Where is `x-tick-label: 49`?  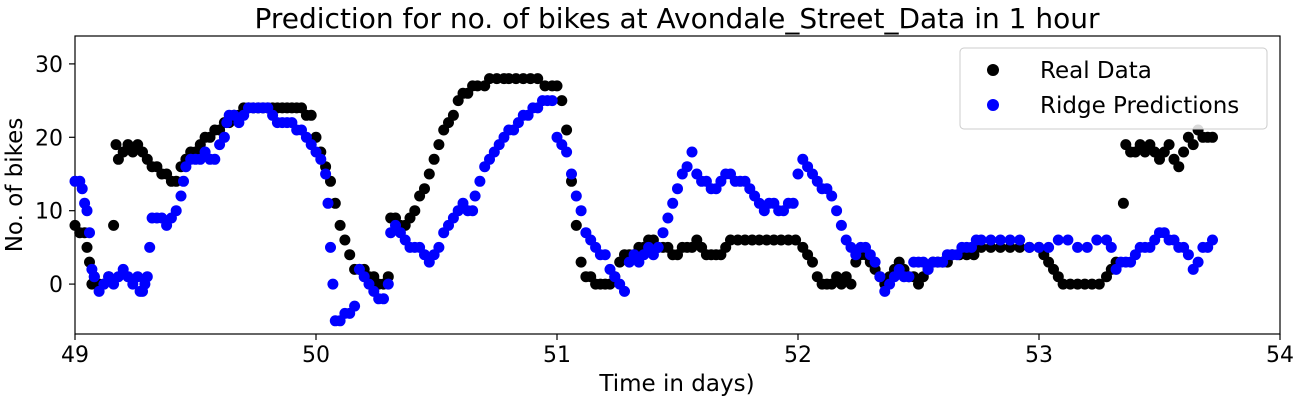
x-tick-label: 49 is located at coordinates (75, 355).